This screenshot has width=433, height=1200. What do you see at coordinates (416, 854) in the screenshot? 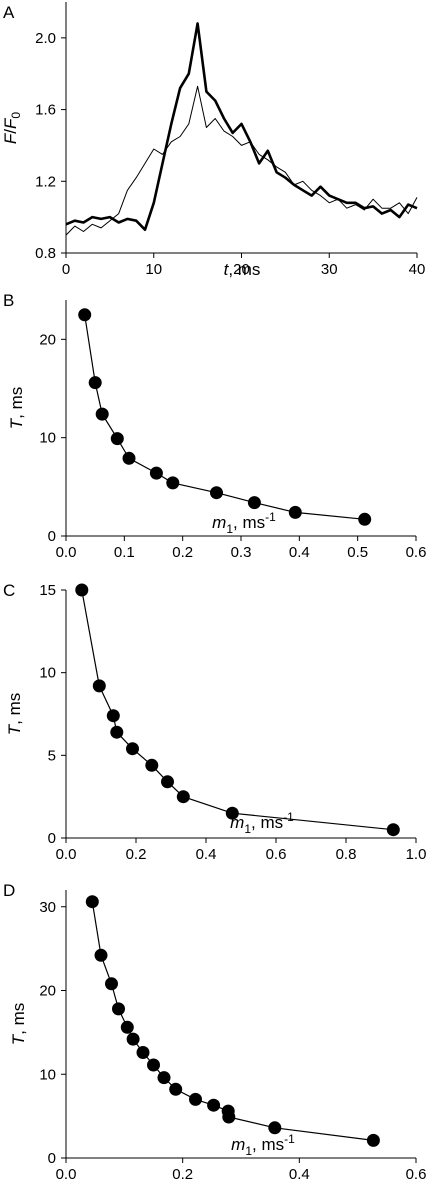
I see `x-tick-label: 1.0` at bounding box center [416, 854].